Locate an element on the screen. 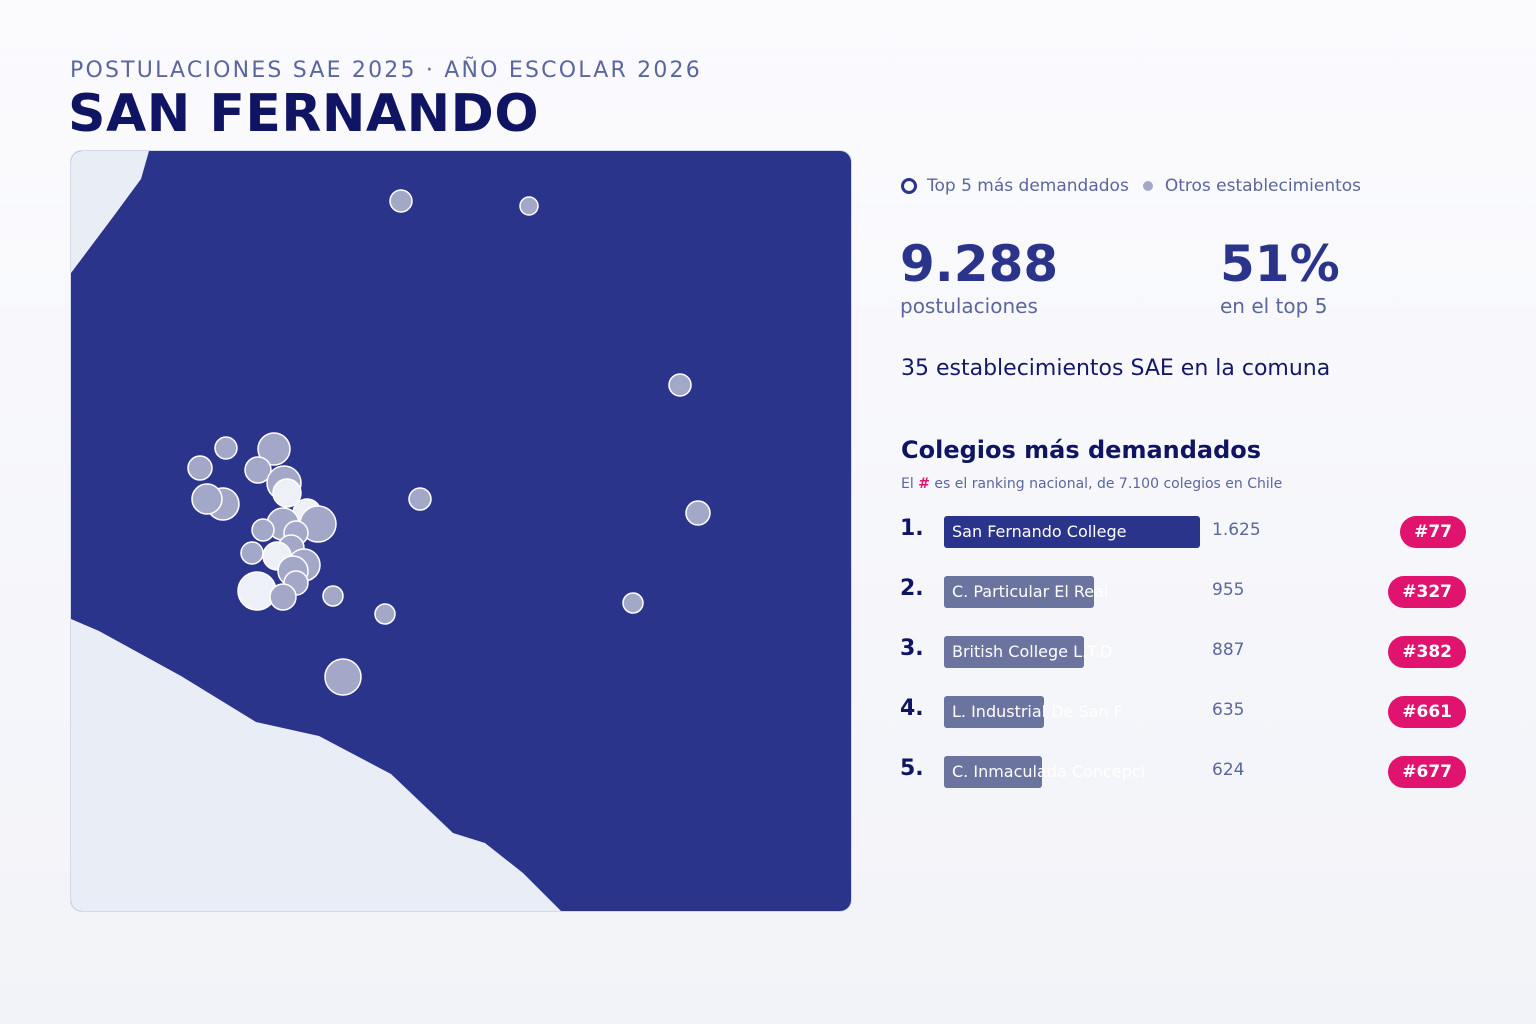 Image resolution: width=1536 pixels, height=1024 pixels. school-name: L. Industrial De San F is located at coordinates (1037, 711).